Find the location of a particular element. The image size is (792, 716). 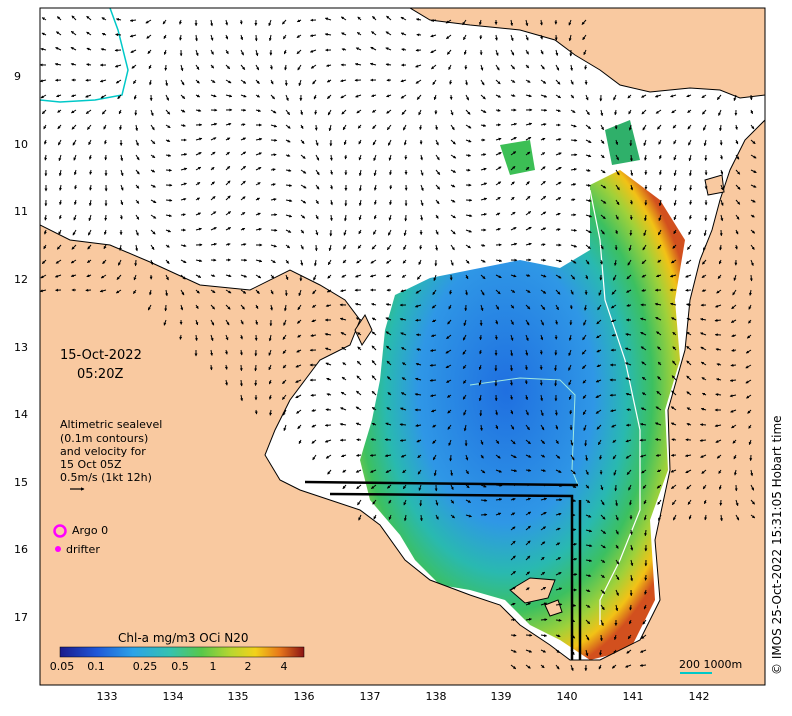

colorbar-tick: 1 is located at coordinates (213, 666).